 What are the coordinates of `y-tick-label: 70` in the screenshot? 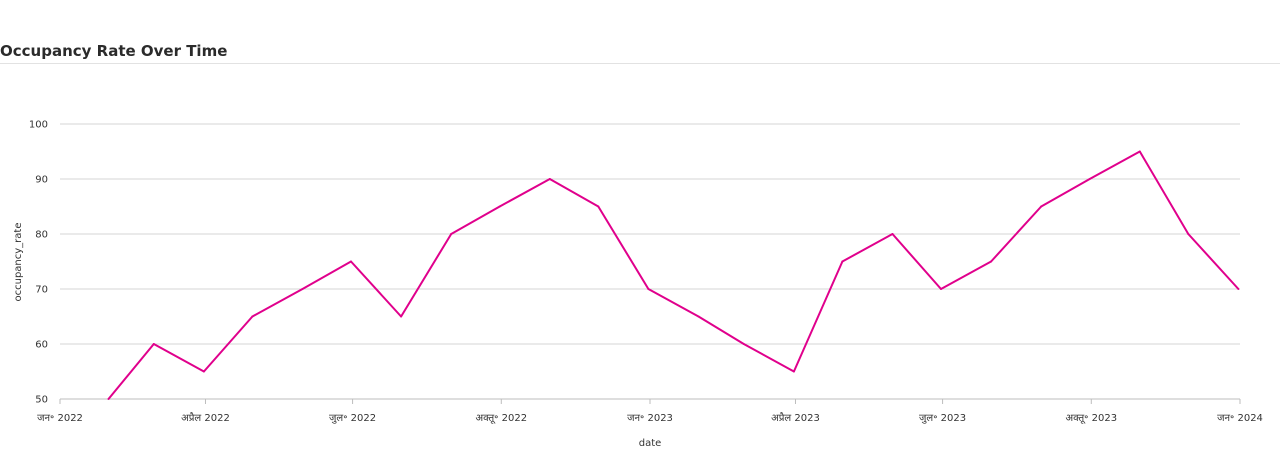 It's located at (41, 290).